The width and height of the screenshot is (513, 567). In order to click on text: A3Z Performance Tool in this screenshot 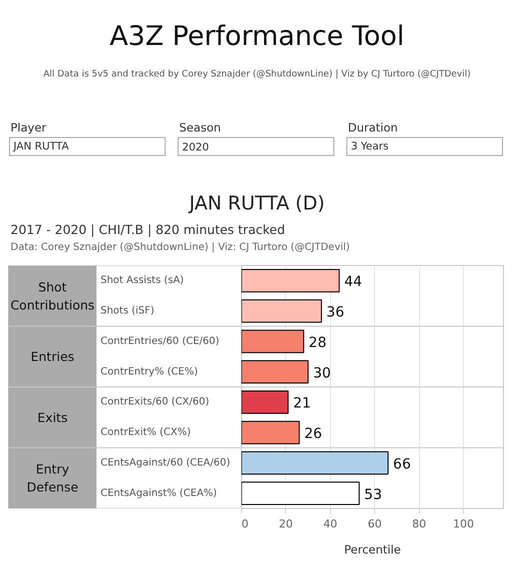, I will do `click(257, 36)`.